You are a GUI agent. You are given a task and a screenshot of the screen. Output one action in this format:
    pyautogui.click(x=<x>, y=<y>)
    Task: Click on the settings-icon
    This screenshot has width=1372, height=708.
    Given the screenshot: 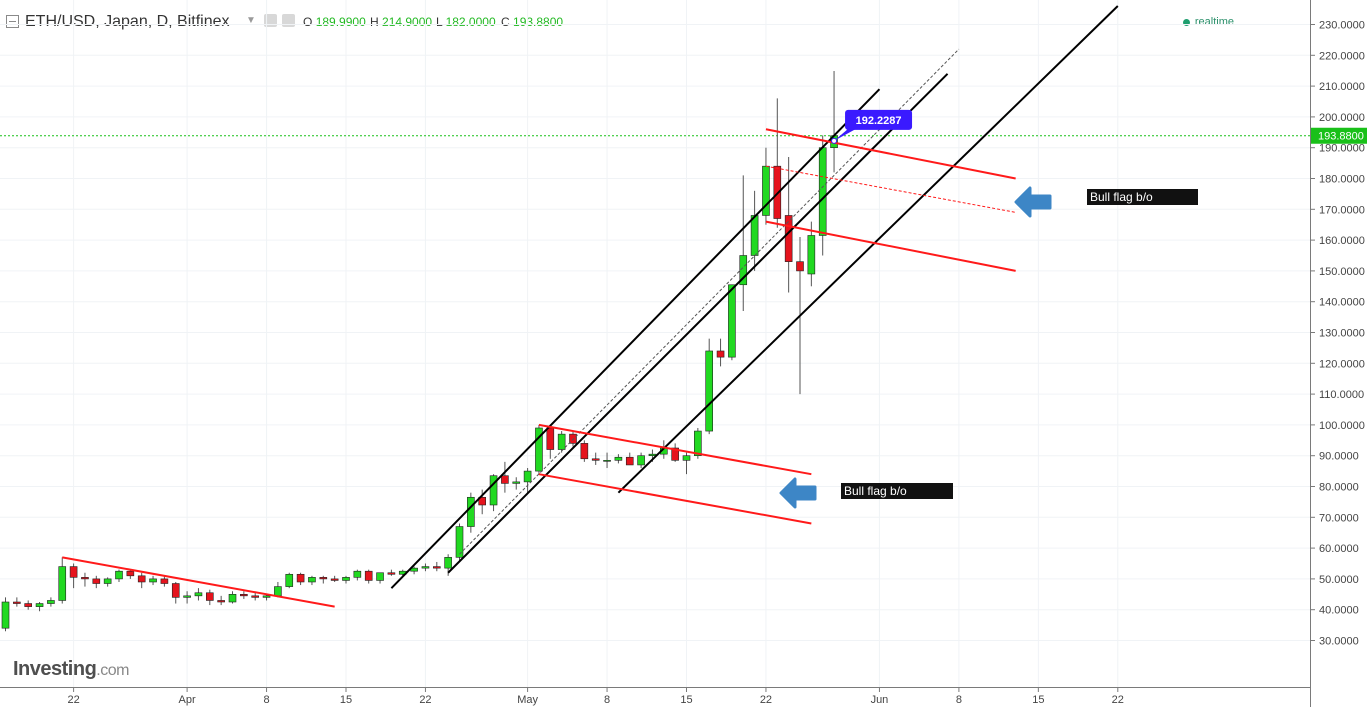 What is the action you would take?
    pyautogui.click(x=270, y=20)
    